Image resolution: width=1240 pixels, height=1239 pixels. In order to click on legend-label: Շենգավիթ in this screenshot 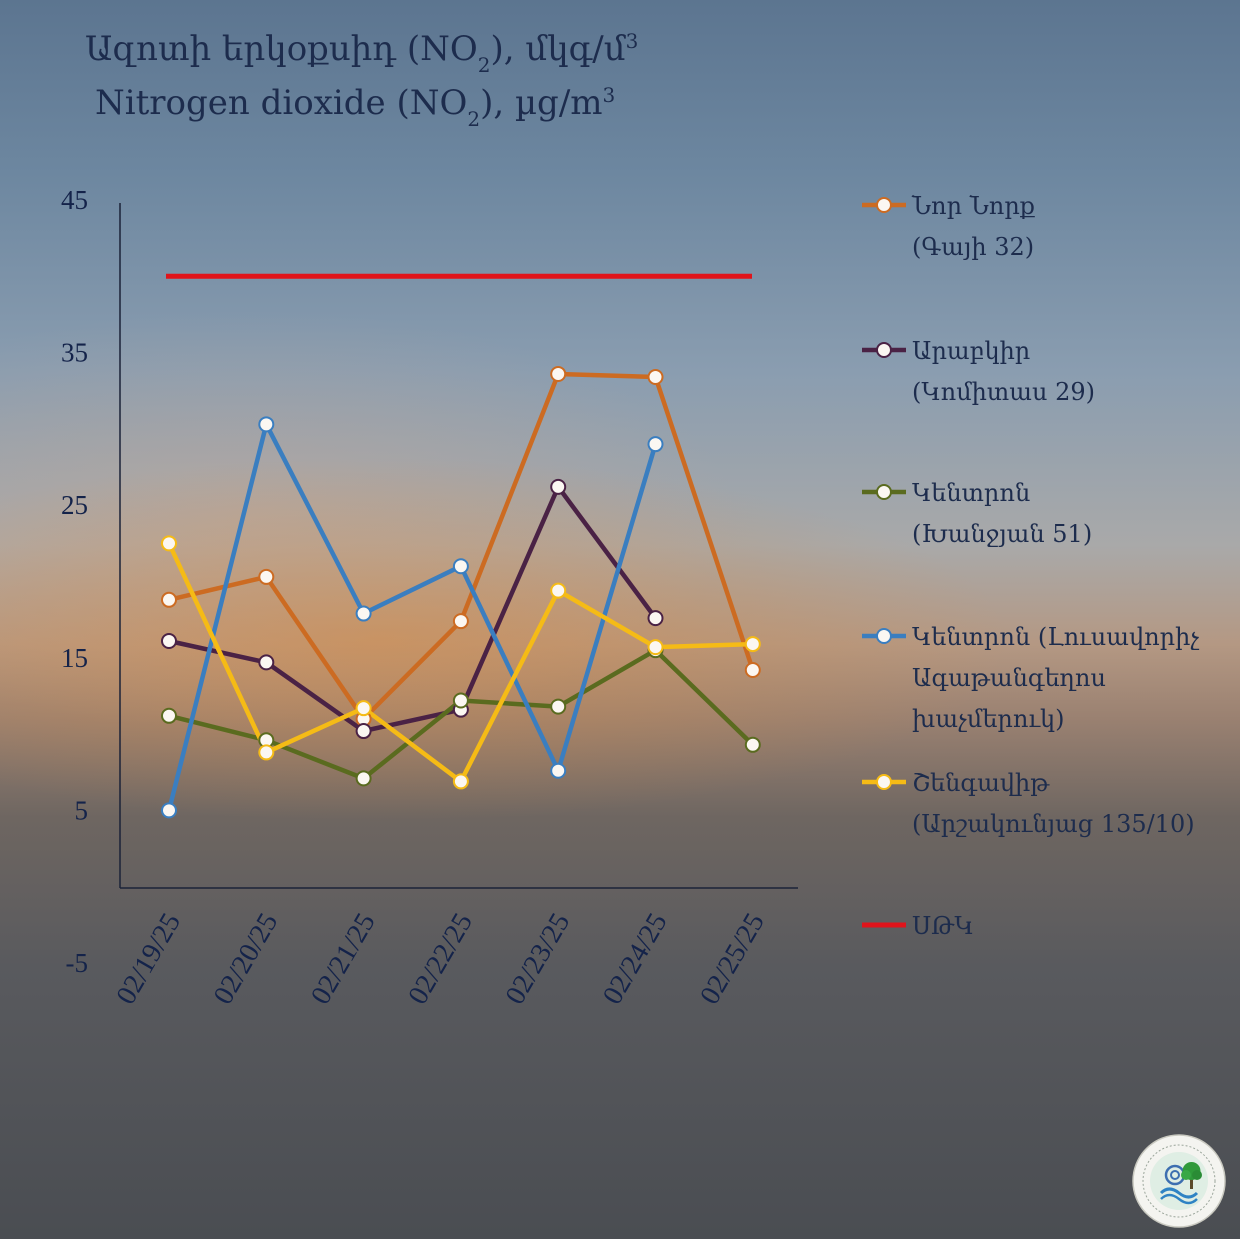, I will do `click(981, 783)`.